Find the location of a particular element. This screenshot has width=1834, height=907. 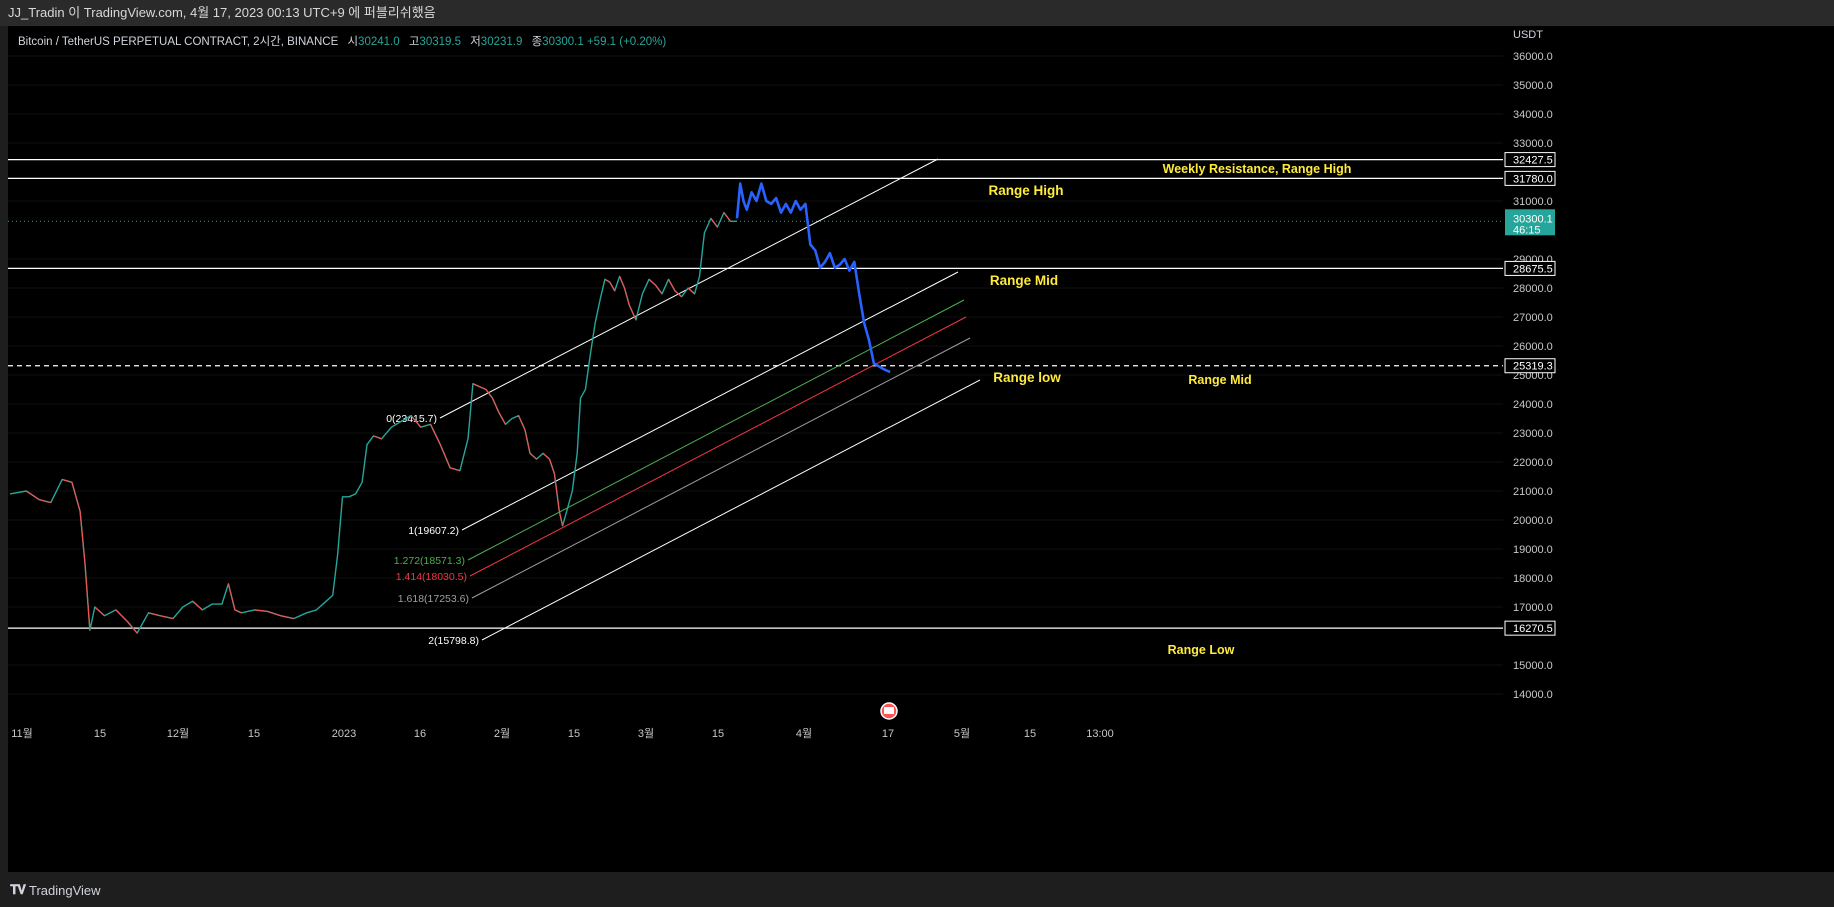

y-tick-label: 15000.0 is located at coordinates (1533, 666).